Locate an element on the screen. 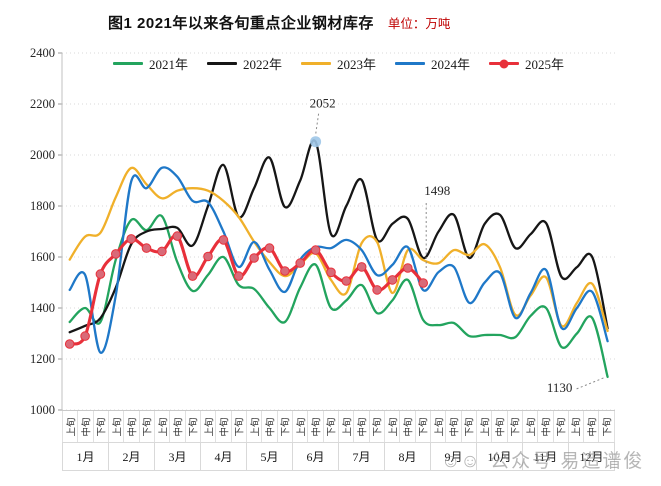  y-tick-label: 2400 is located at coordinates (42, 53).